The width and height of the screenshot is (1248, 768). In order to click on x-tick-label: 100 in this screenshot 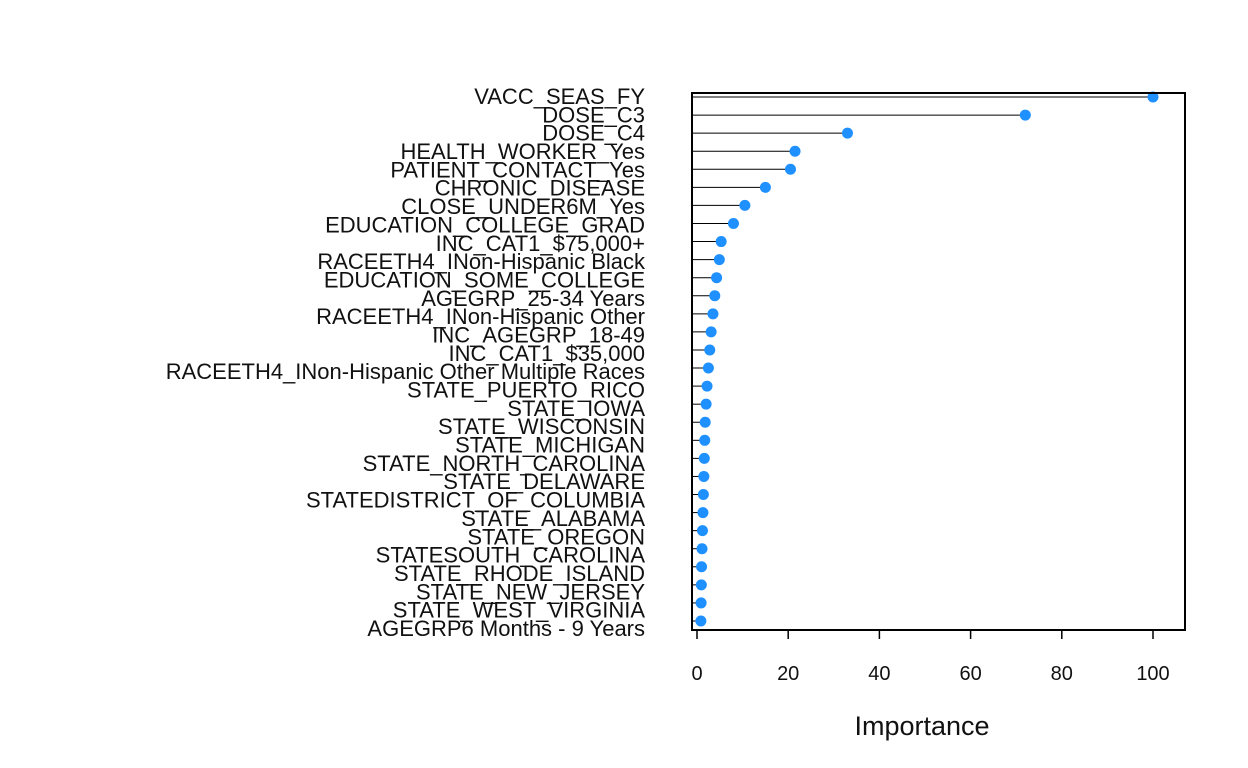, I will do `click(1152, 674)`.